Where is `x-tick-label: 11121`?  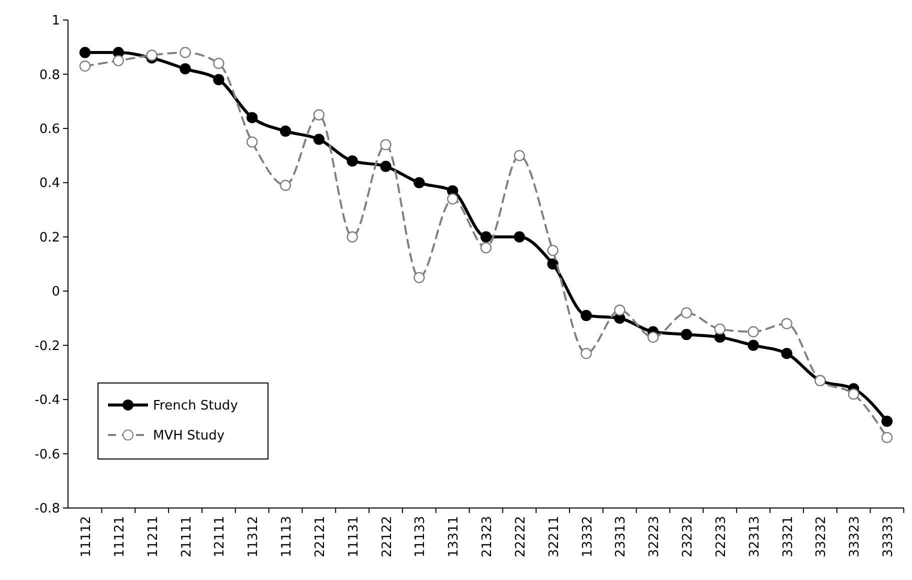
x-tick-label: 11121 is located at coordinates (120, 537).